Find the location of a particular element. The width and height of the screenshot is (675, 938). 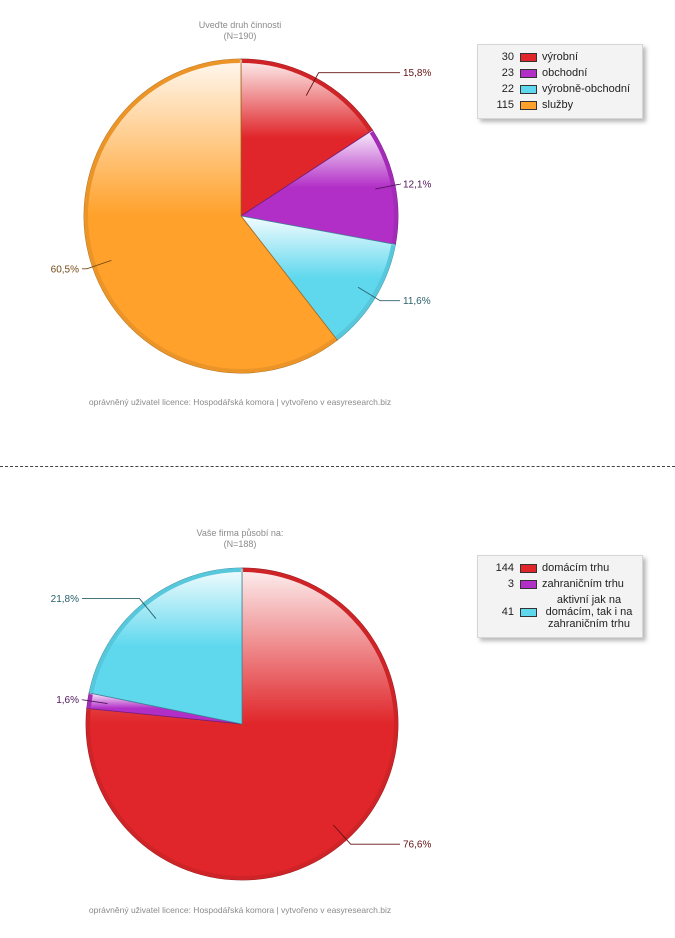

chart-subtitle: (N=188) is located at coordinates (240, 544).